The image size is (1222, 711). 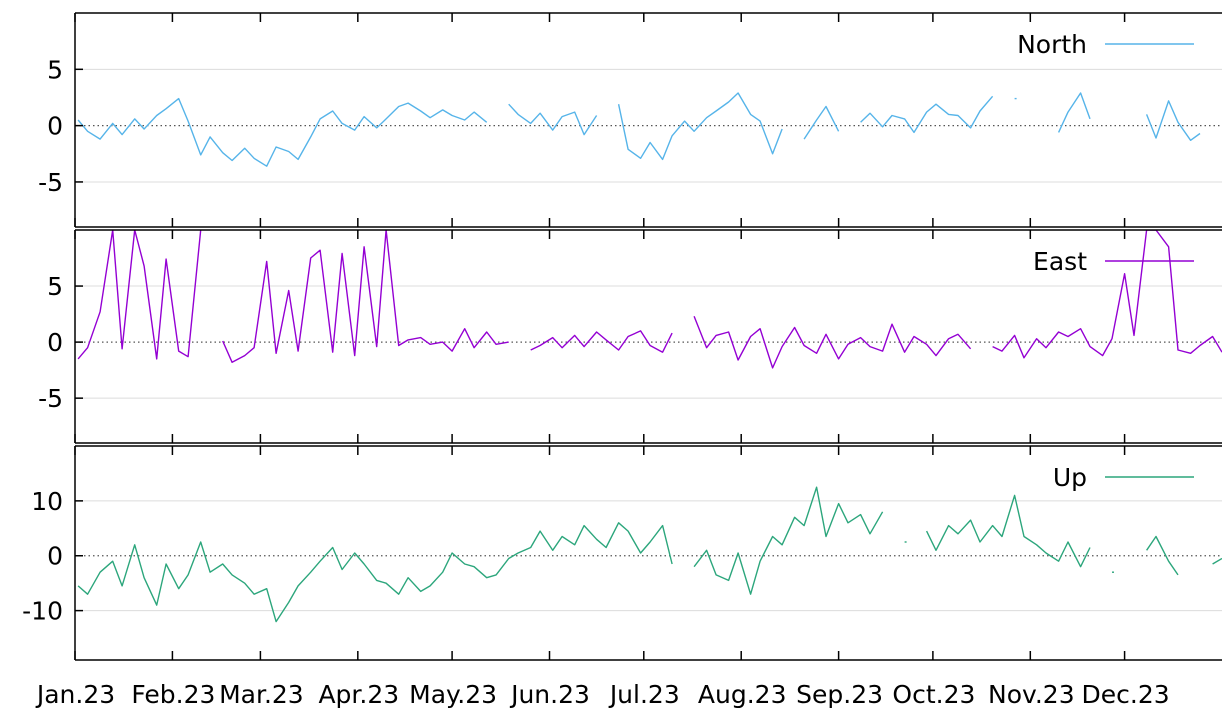 I want to click on east-y-tick-label: -5, so click(x=50, y=398).